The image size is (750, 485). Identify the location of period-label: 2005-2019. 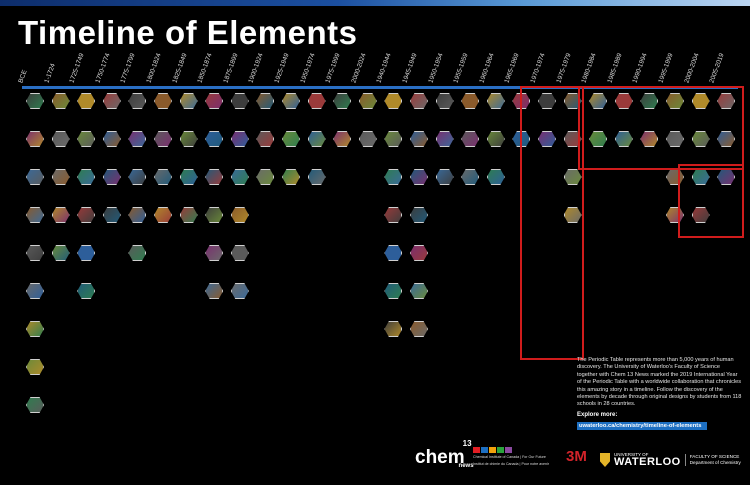
(723, 69).